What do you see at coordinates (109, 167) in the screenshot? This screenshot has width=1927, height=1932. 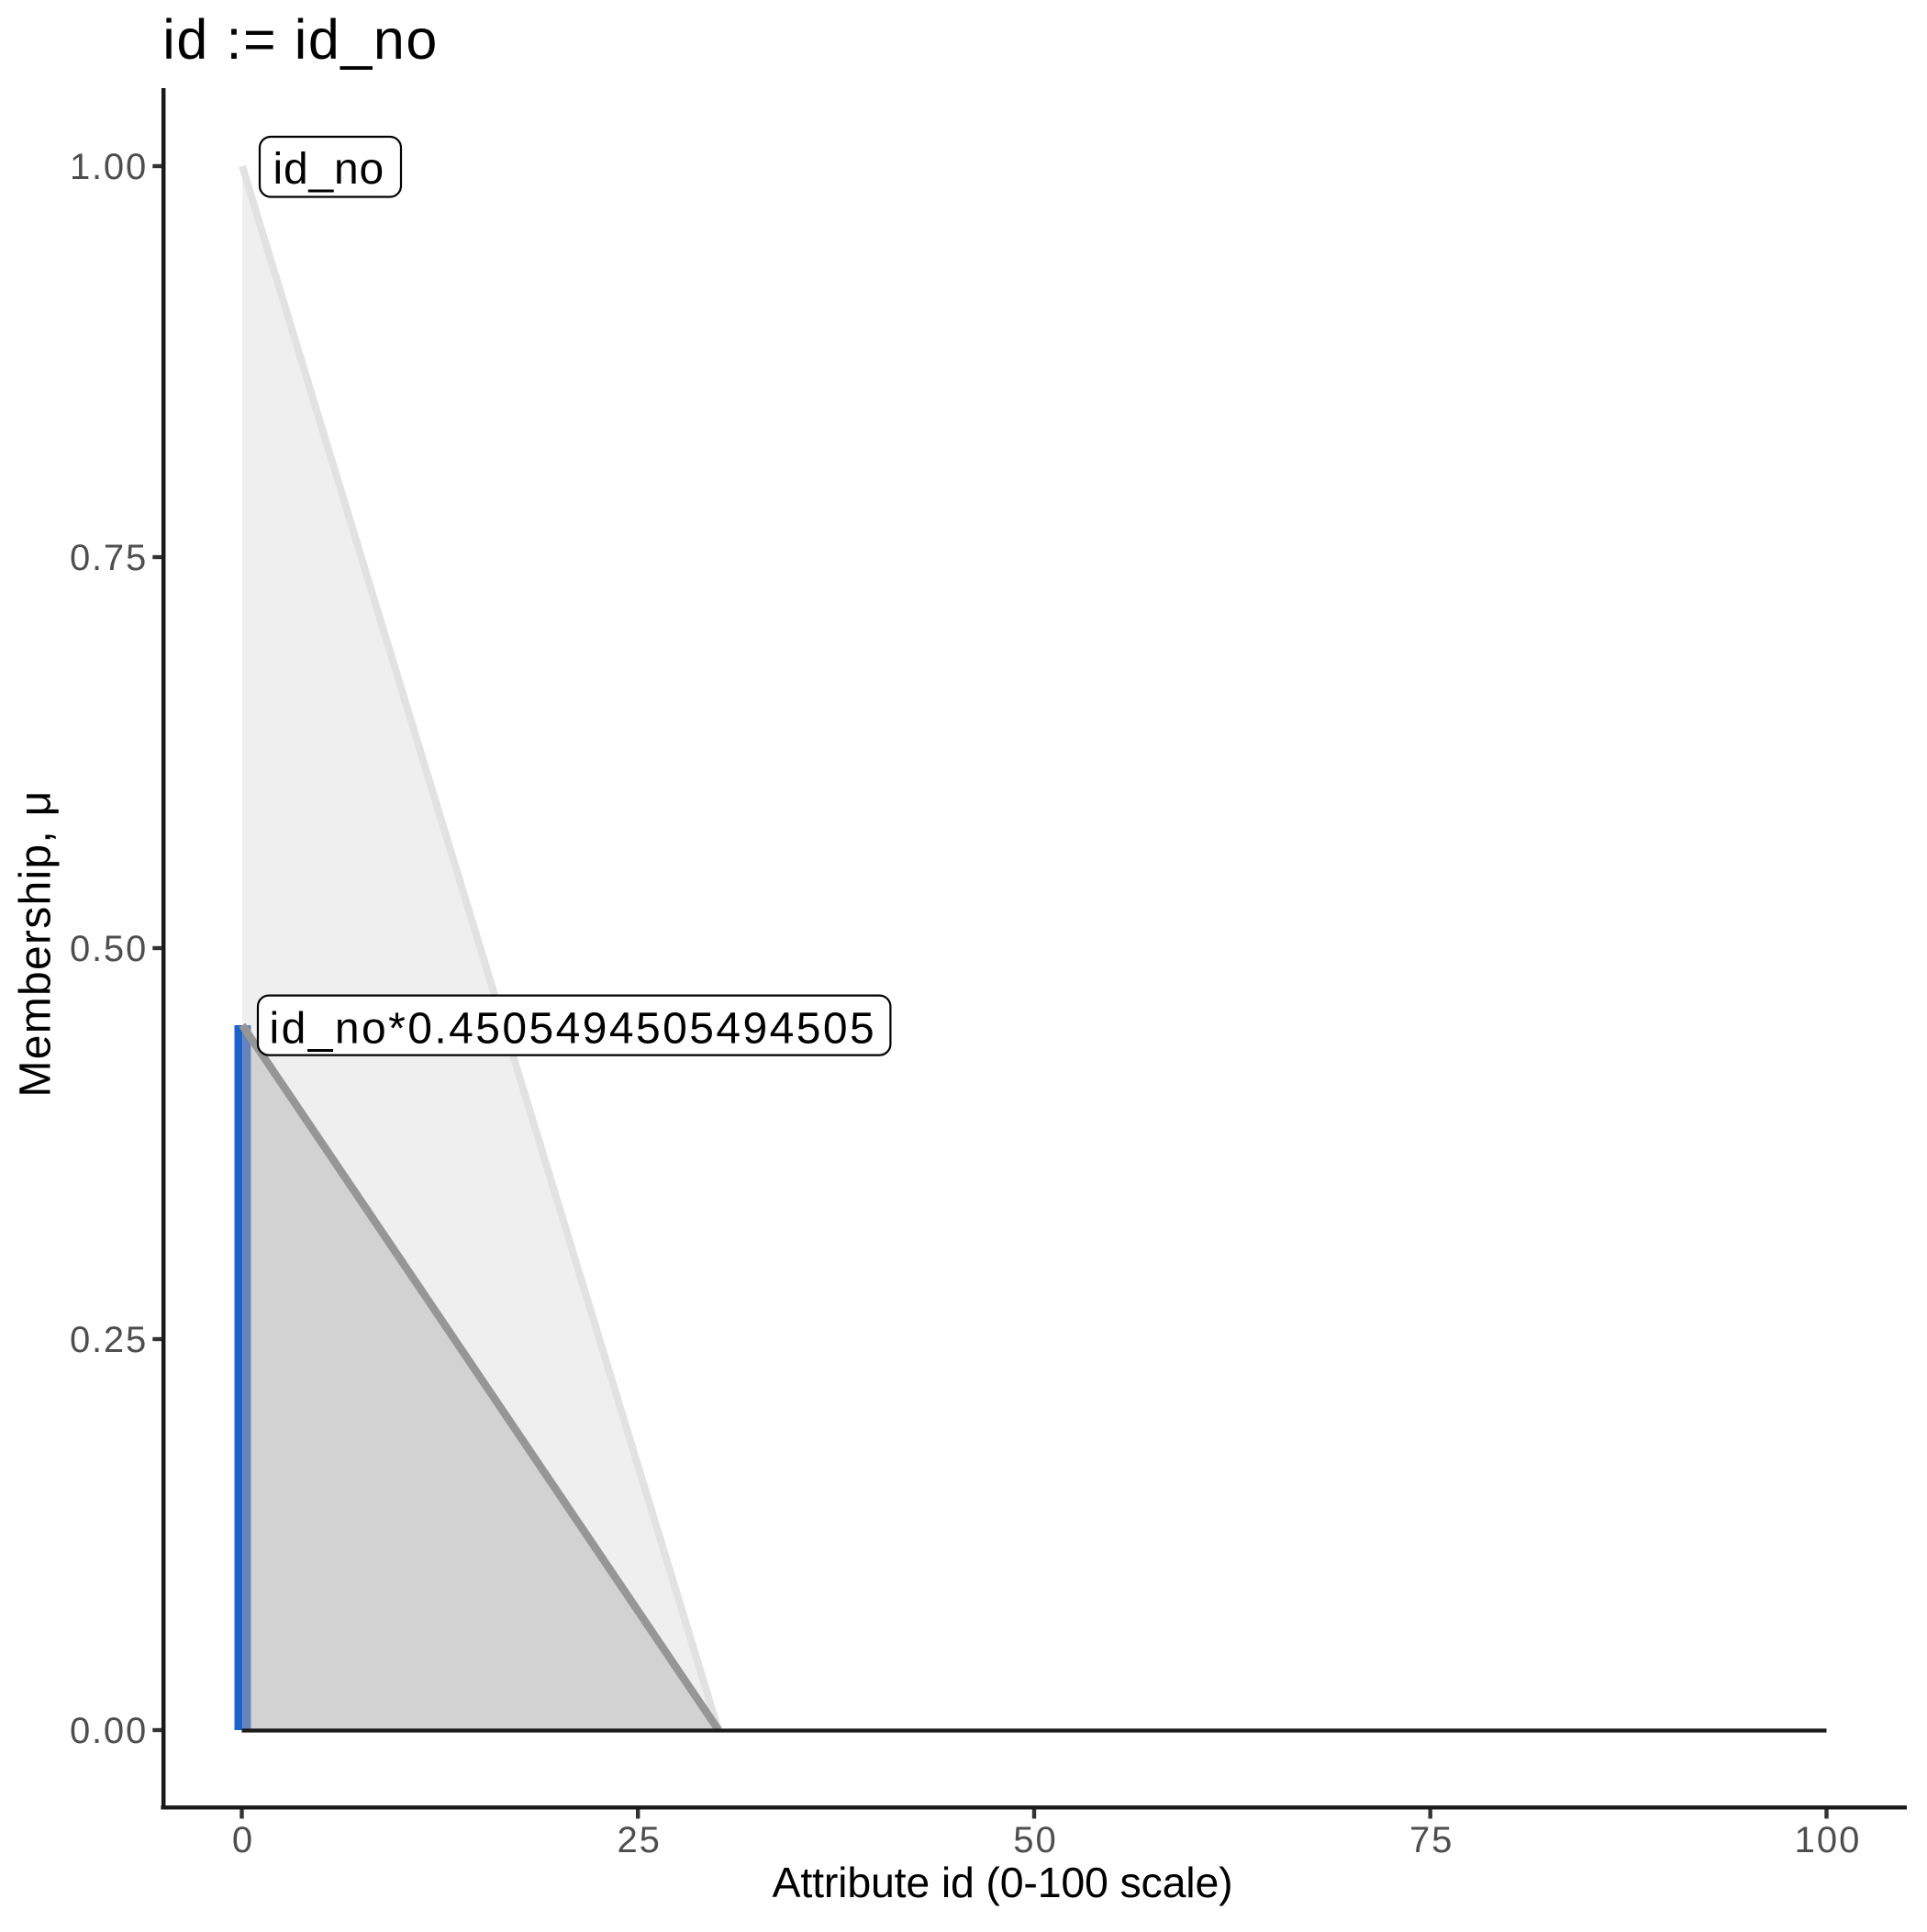 I see `svg-text: 1.00` at bounding box center [109, 167].